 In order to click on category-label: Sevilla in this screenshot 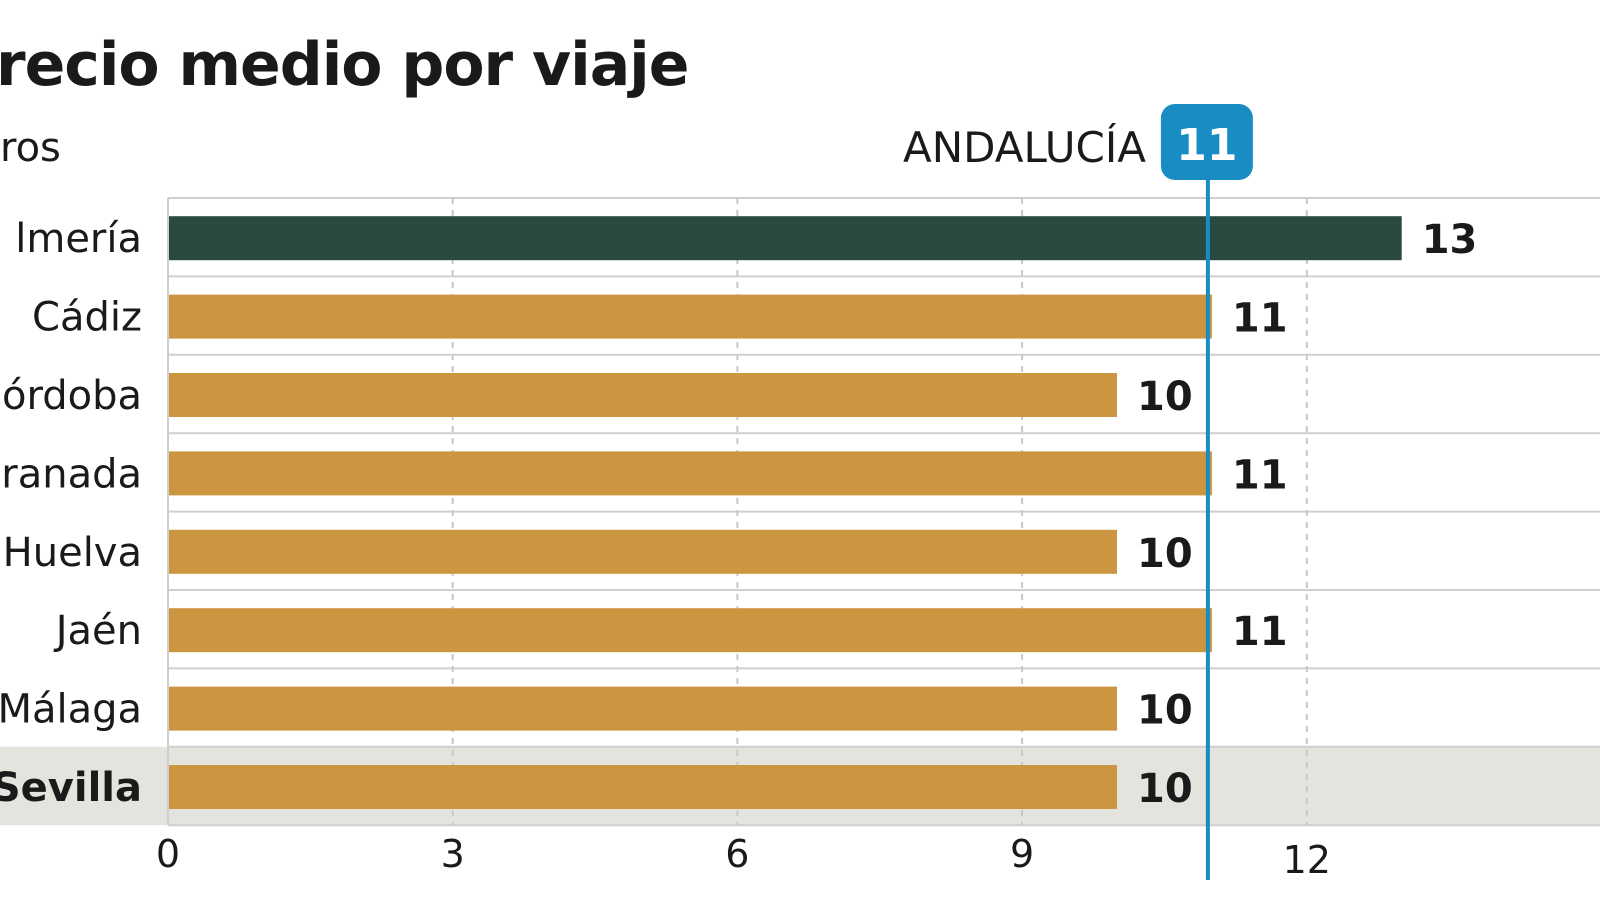, I will do `click(71, 788)`.